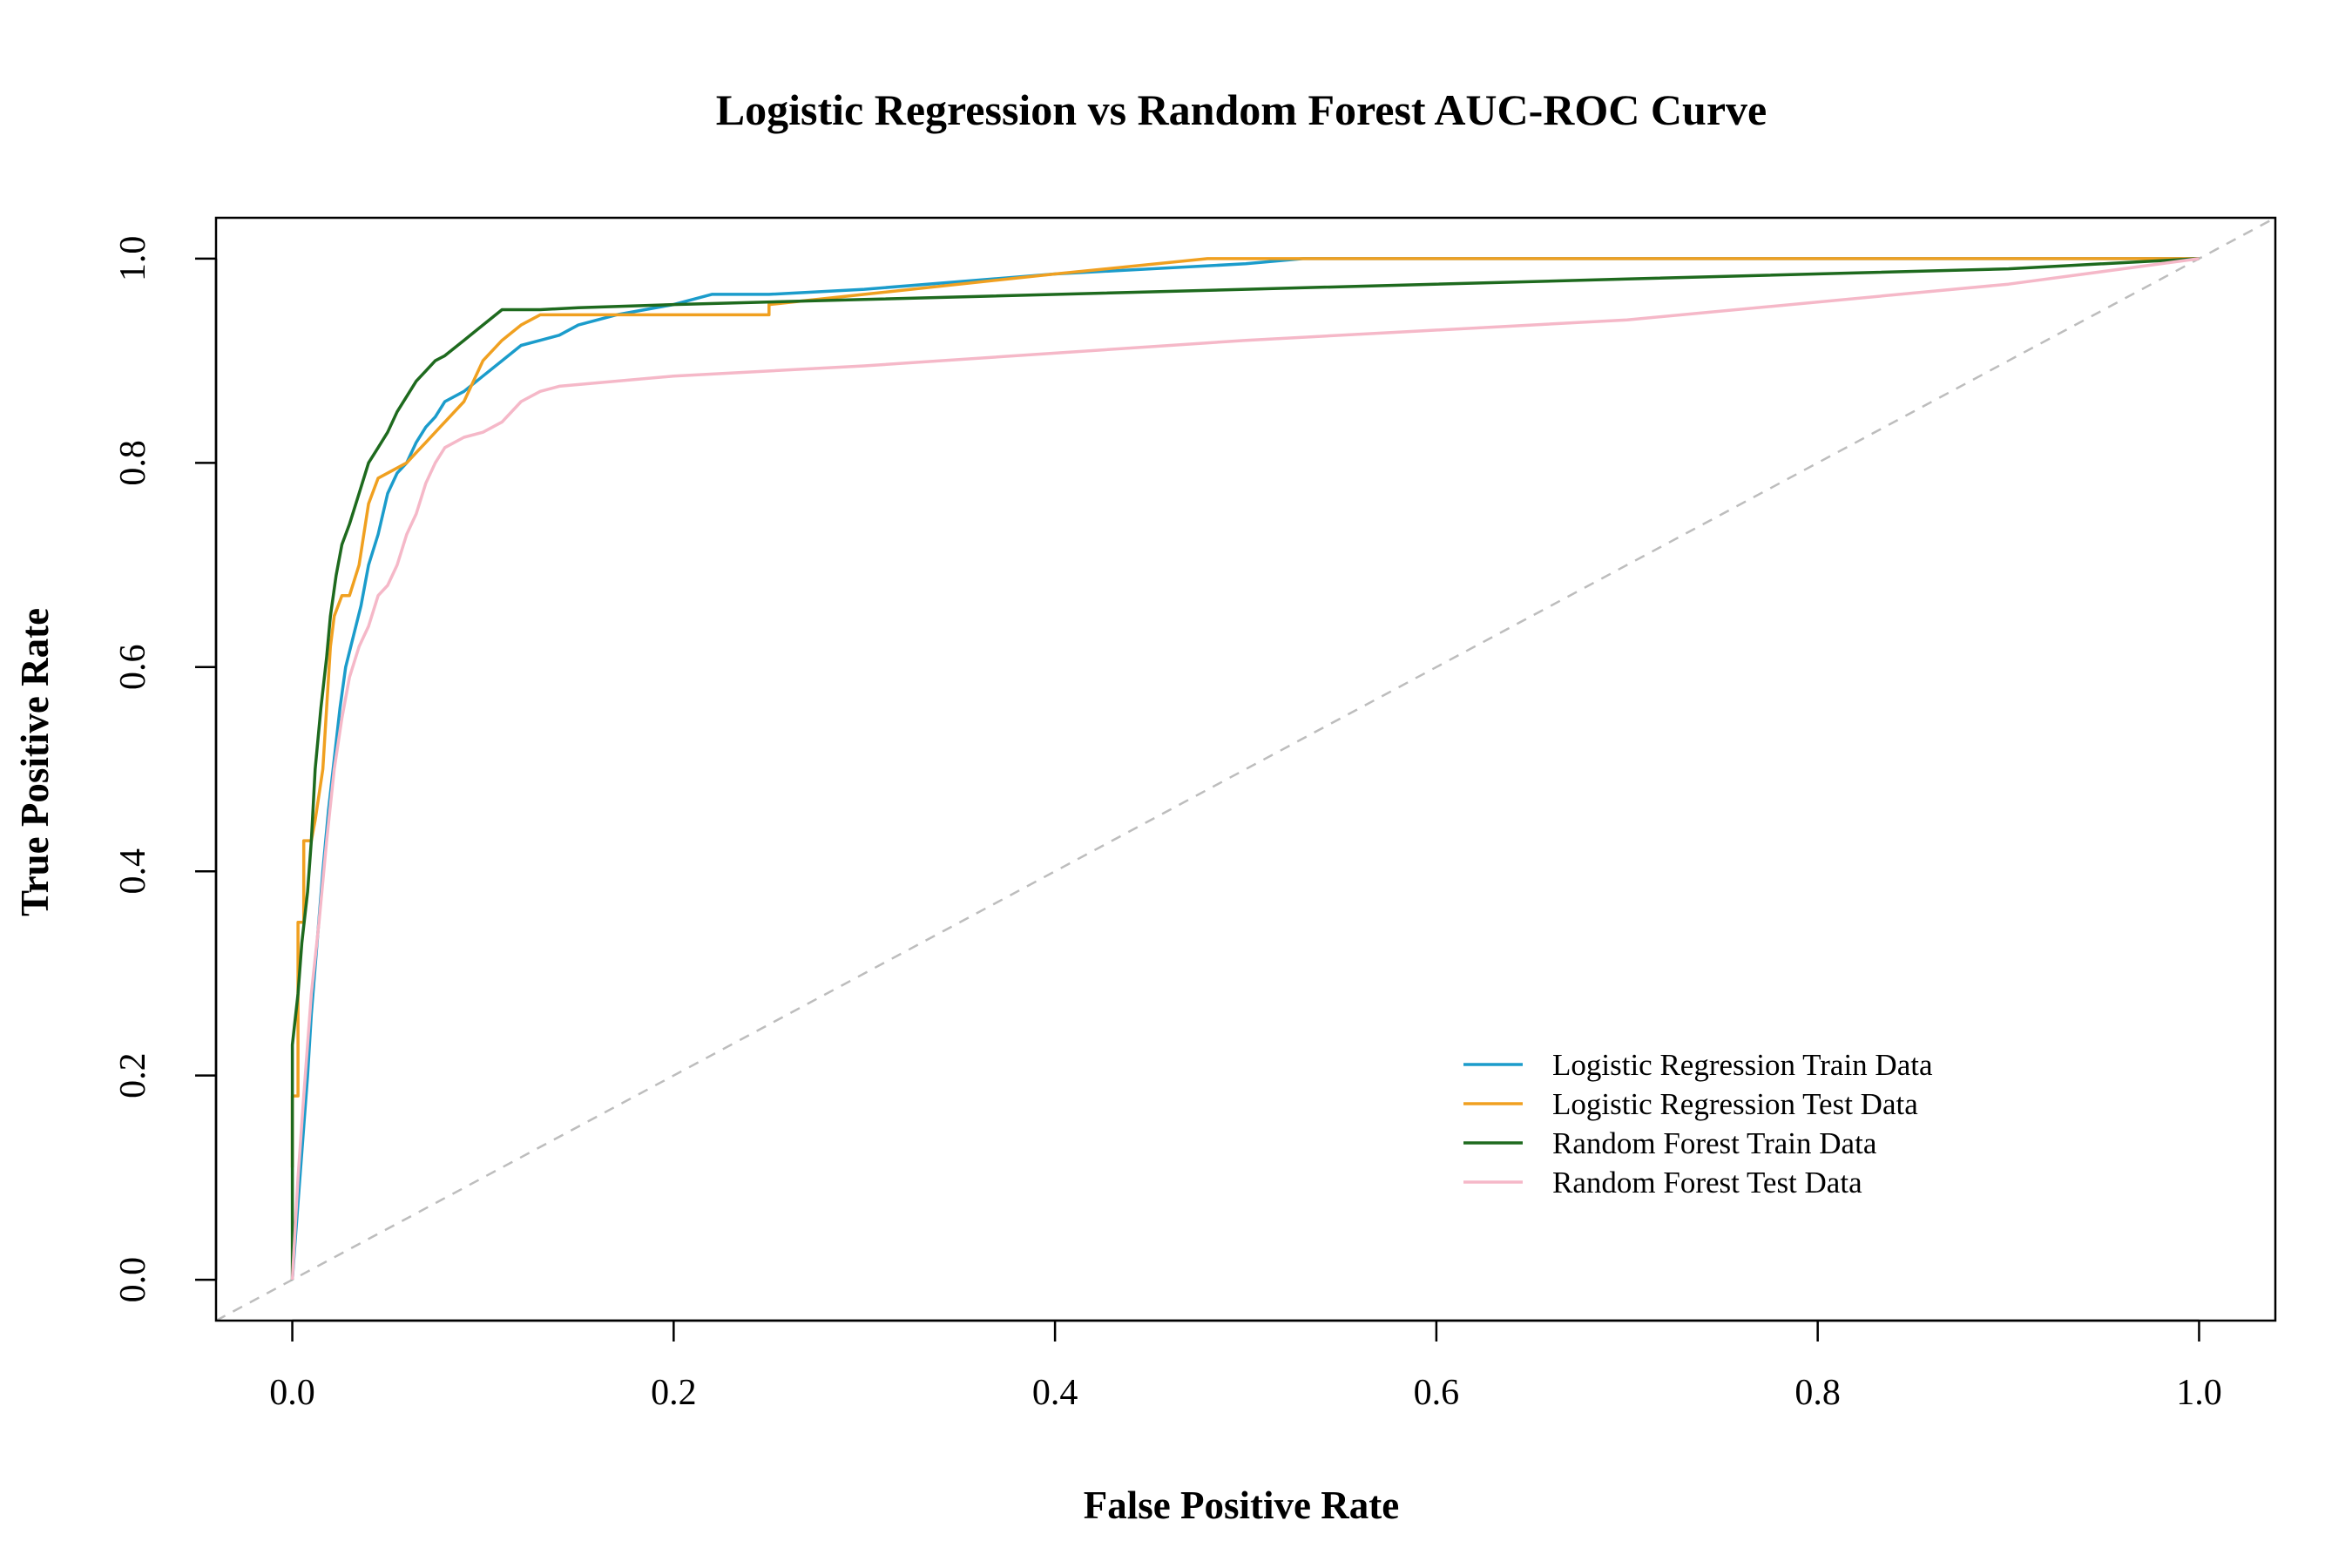  What do you see at coordinates (133, 1280) in the screenshot?
I see `y-tick-label: 0.0` at bounding box center [133, 1280].